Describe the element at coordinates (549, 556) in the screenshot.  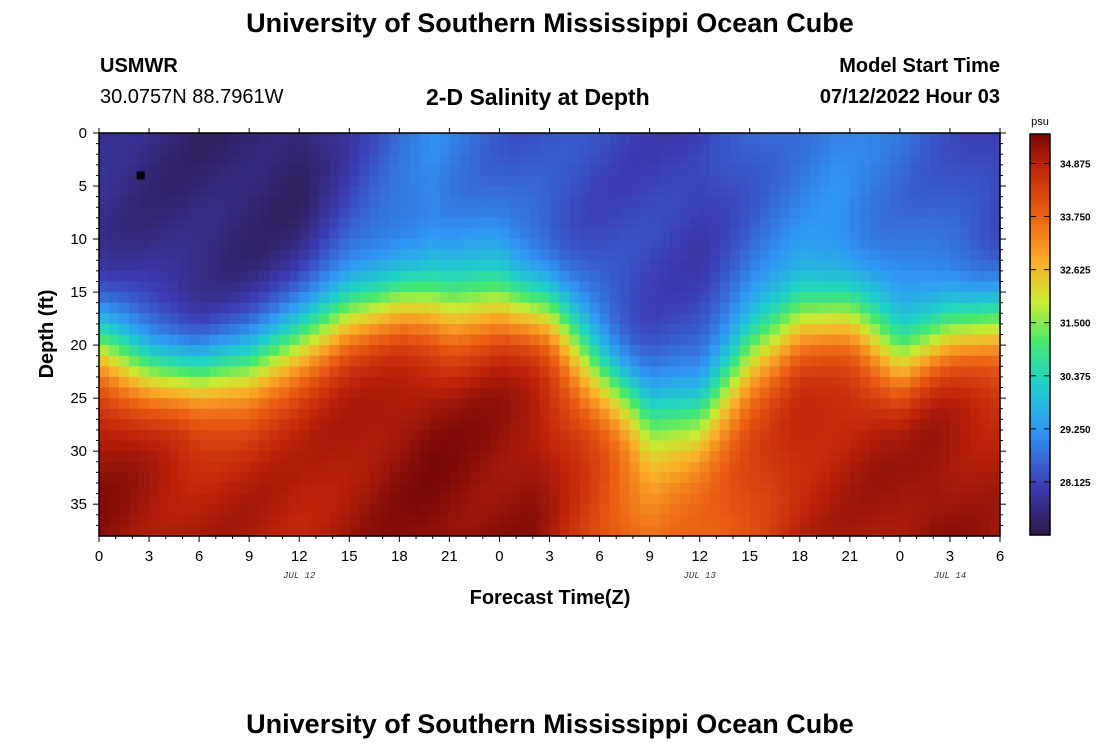
I see `x-tick-labels: 0 3 6 9 12 15 18 21 0 3 6 9 12 15 18 21 0 3 6` at that location.